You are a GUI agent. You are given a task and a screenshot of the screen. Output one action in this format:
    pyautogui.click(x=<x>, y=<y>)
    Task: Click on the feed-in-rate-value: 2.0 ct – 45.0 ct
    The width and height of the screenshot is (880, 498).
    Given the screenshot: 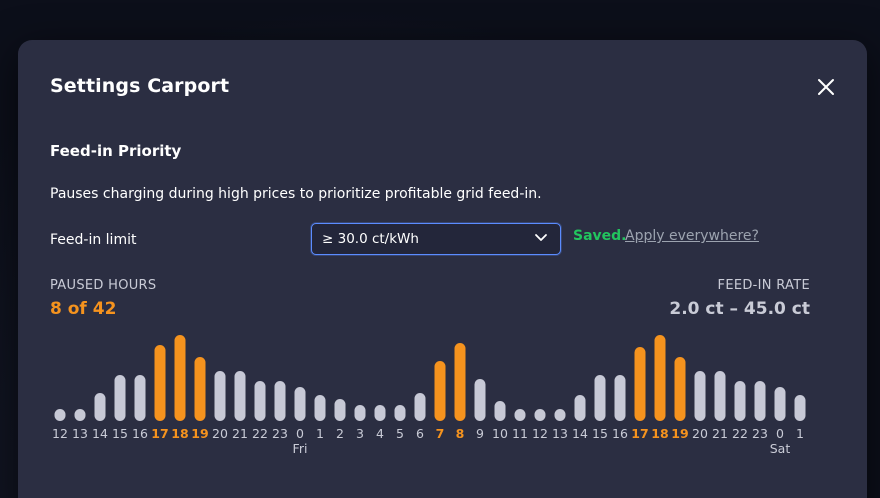 What is the action you would take?
    pyautogui.click(x=739, y=309)
    